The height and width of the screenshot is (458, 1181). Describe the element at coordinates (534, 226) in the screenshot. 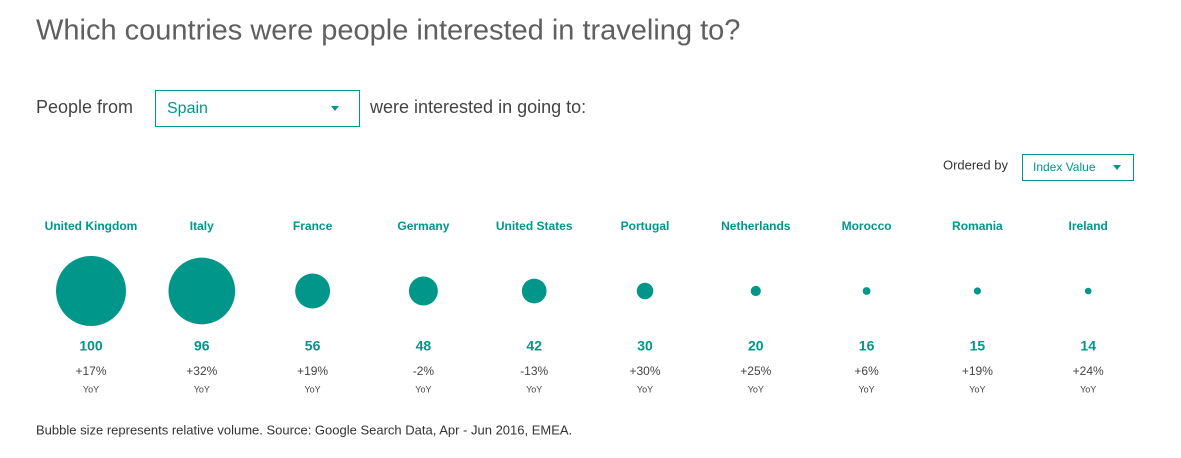

I see `country-name: United States` at that location.